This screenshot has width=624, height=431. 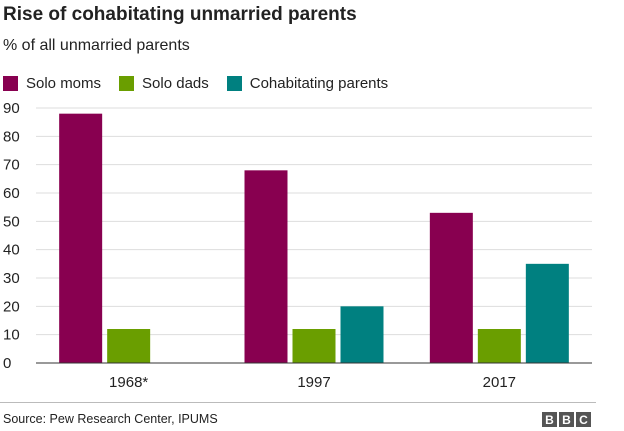 What do you see at coordinates (110, 419) in the screenshot?
I see `source-note: Source: Pew Research Center, IPUMS` at bounding box center [110, 419].